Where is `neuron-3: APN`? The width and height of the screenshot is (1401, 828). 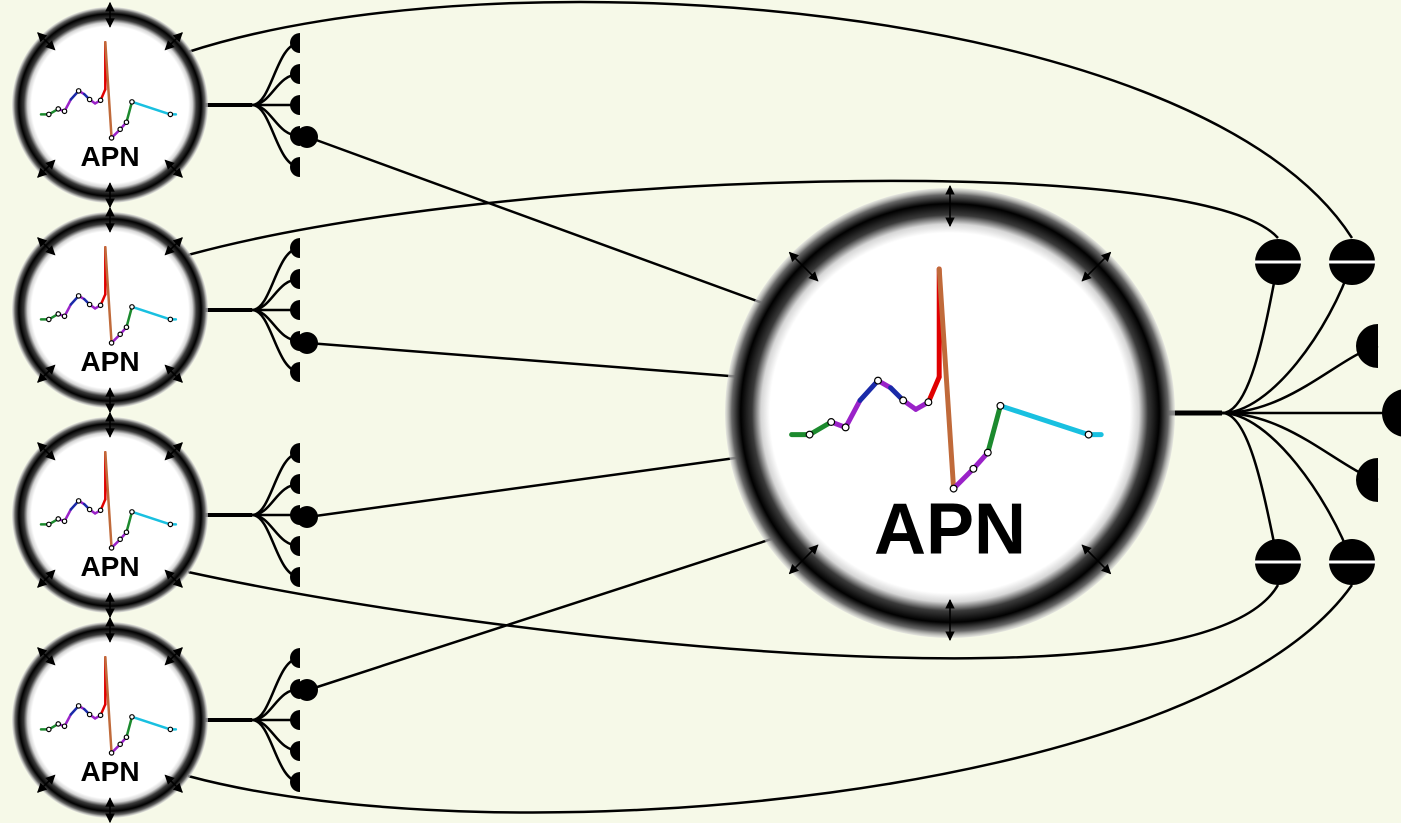
neuron-3: APN is located at coordinates (110, 515).